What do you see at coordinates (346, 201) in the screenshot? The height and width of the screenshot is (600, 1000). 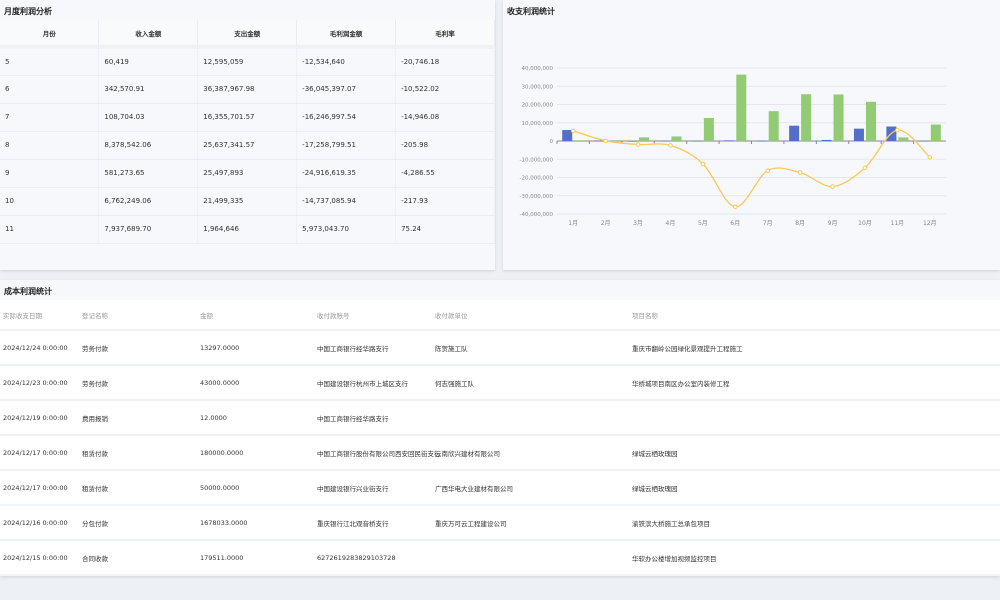 I see `table-cell: -14,737,085.94` at bounding box center [346, 201].